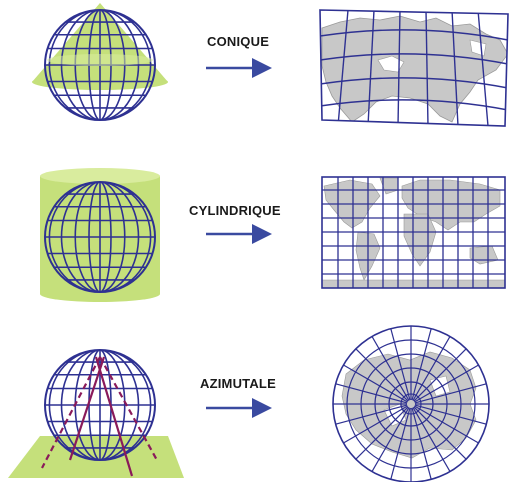 The width and height of the screenshot is (512, 482). Describe the element at coordinates (411, 403) in the screenshot. I see `azimuthal-map-icon` at that location.